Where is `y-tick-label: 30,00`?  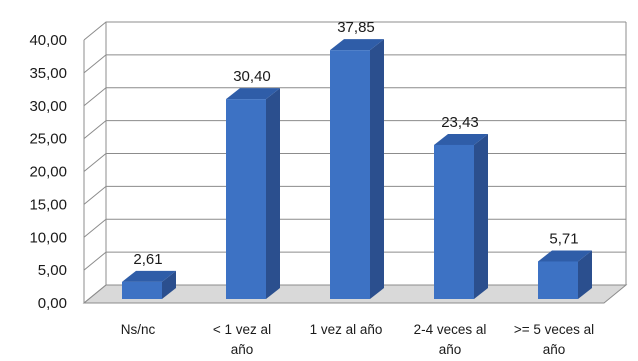
y-tick-label: 30,00 is located at coordinates (48, 106).